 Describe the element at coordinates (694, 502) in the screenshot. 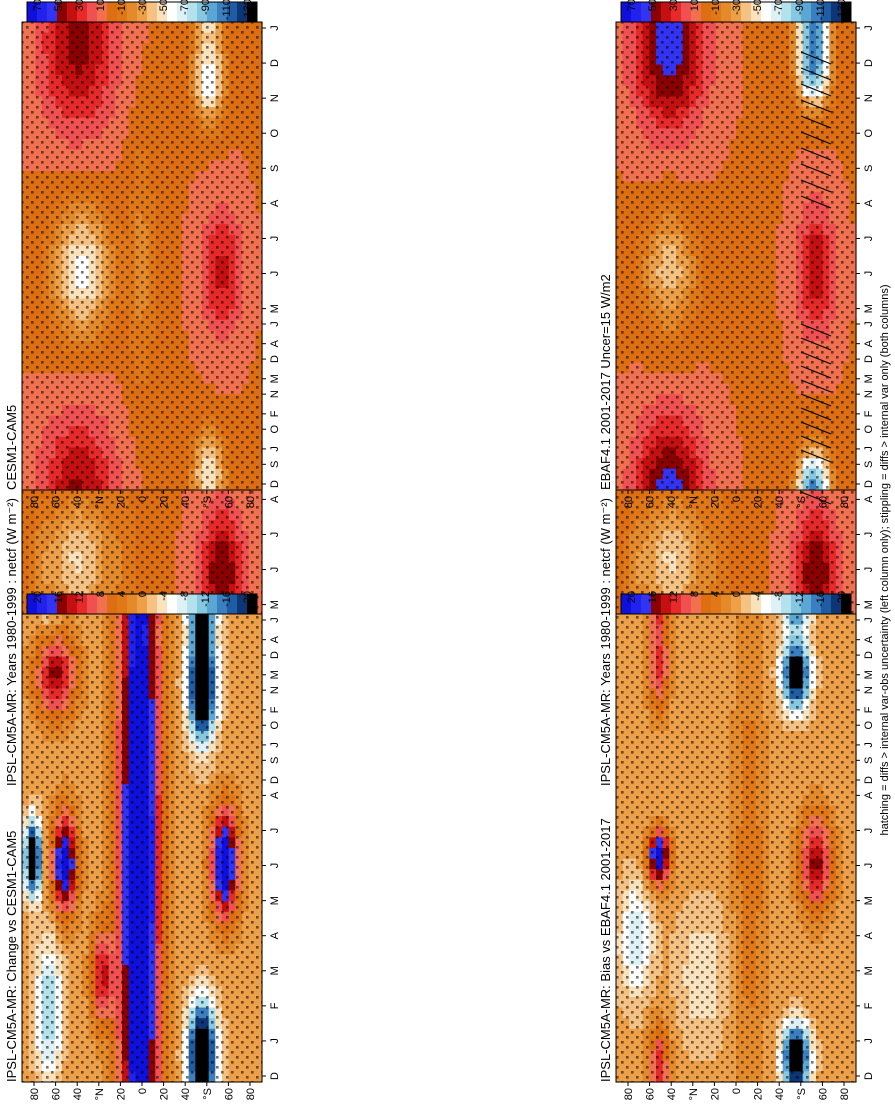

I see `lat-tick-label: °N` at that location.